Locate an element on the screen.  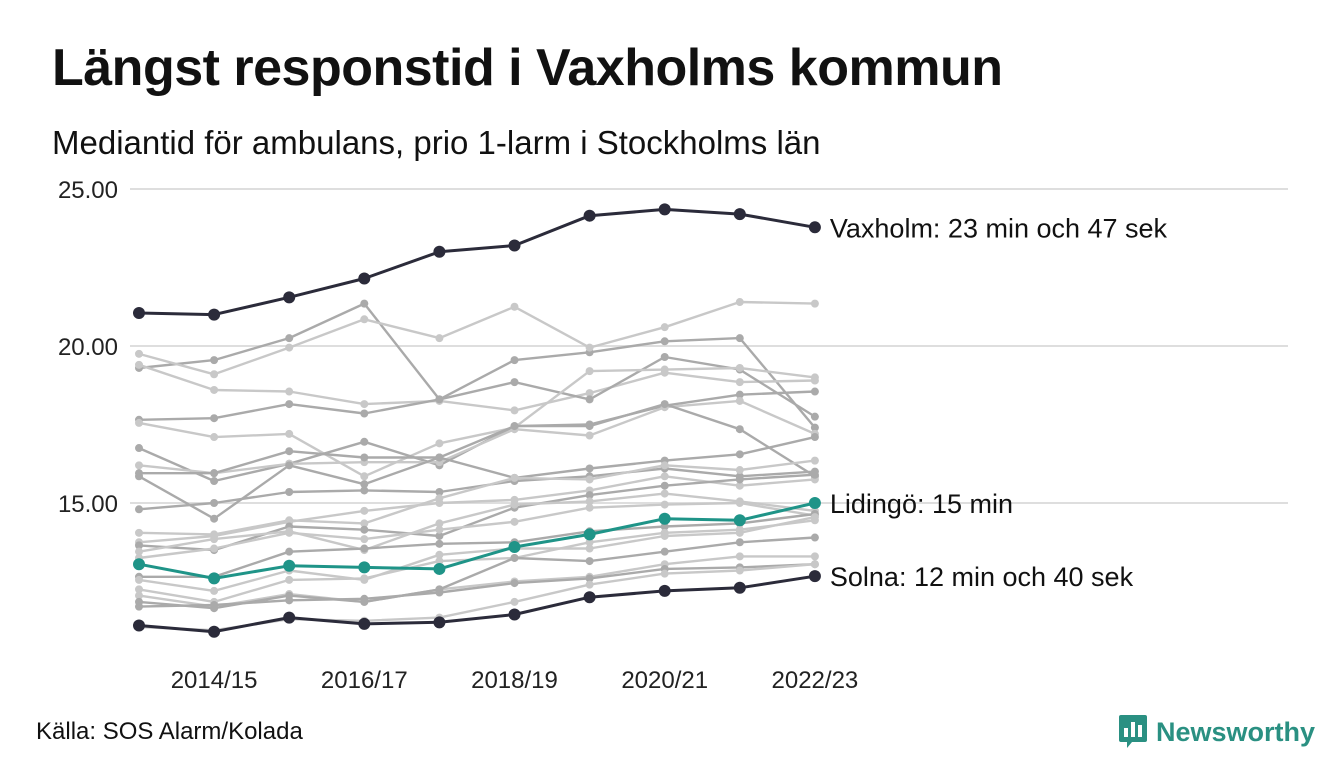
y-tick-label: 20.00 is located at coordinates (88, 347).